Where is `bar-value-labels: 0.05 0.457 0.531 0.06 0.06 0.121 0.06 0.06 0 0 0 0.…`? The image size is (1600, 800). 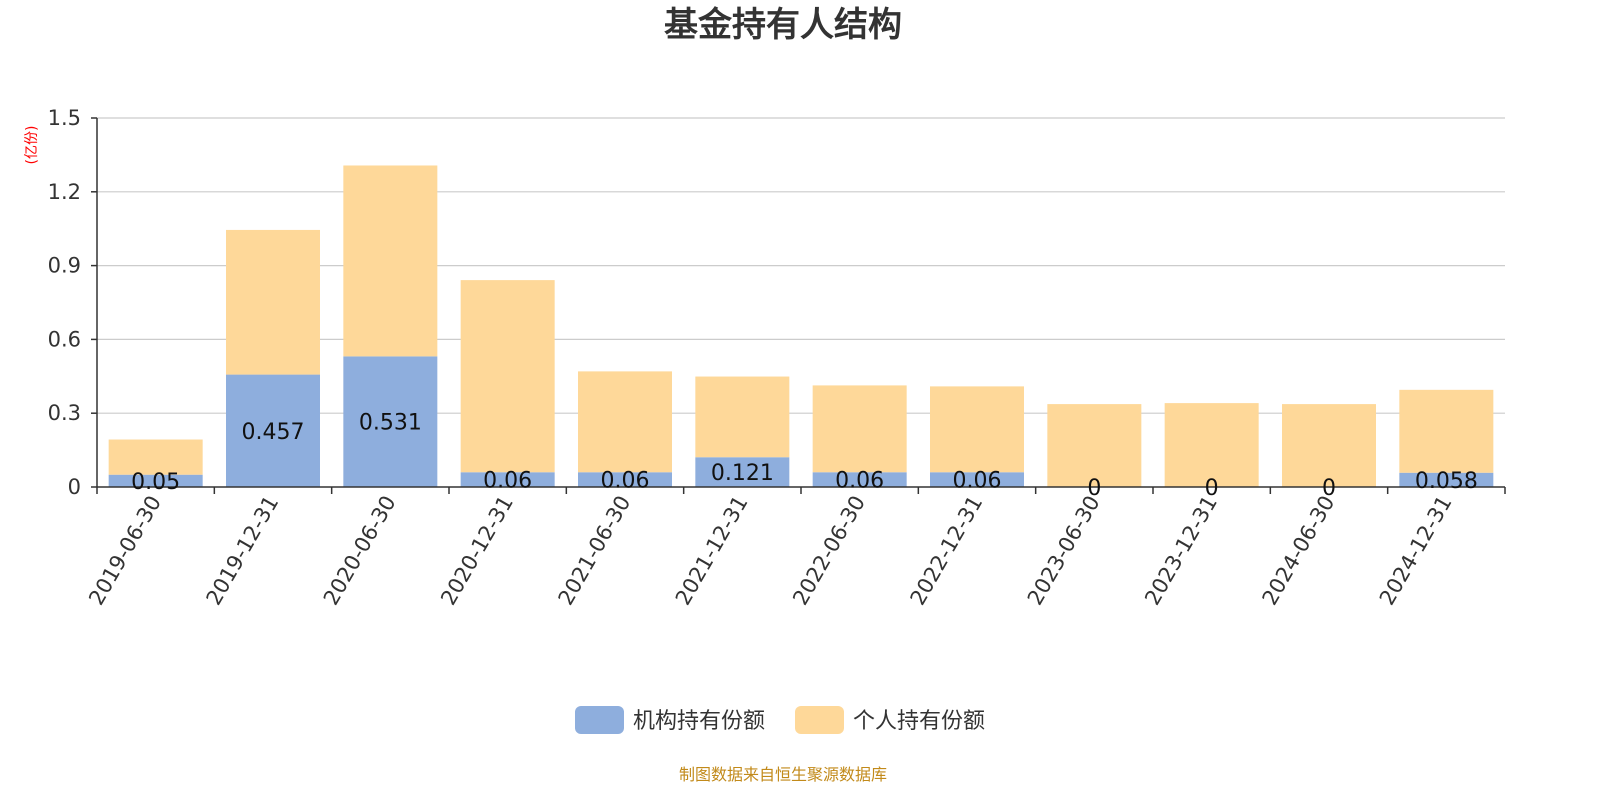 bar-value-labels: 0.05 0.457 0.531 0.06 0.06 0.121 0.06 0.06 0 0 0 0.… is located at coordinates (804, 456).